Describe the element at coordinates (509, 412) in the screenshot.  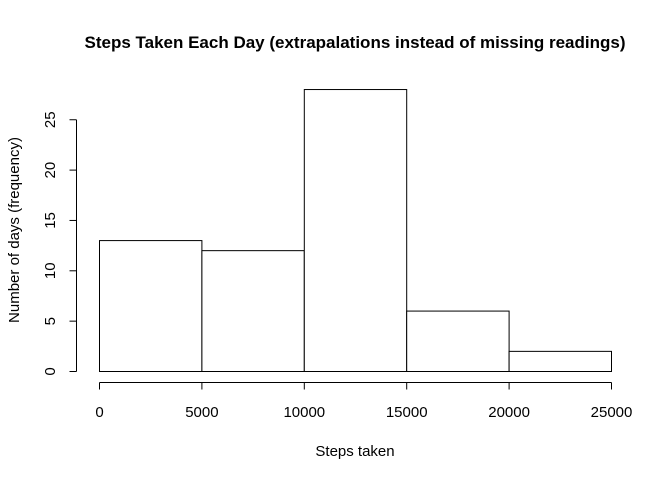
I see `x-tick-label-4: 20000` at that location.